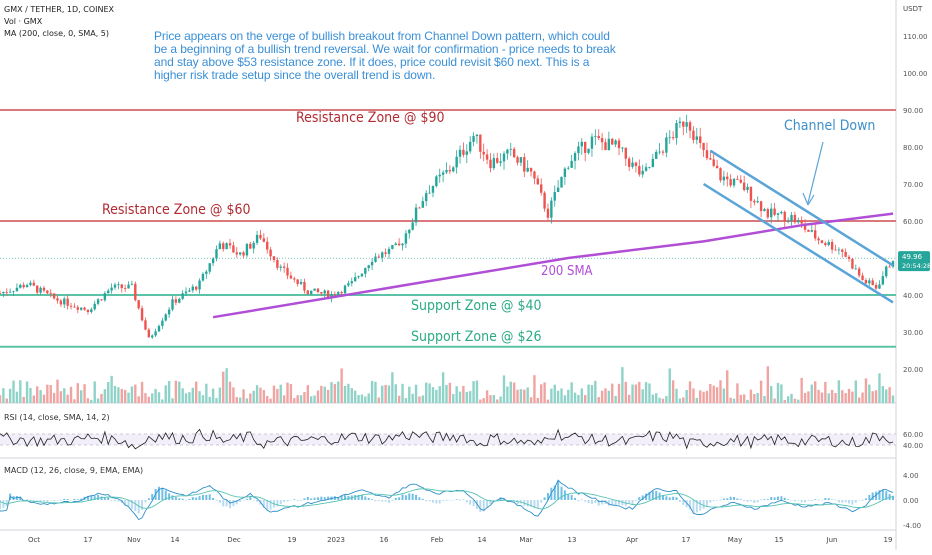  Describe the element at coordinates (57, 417) in the screenshot. I see `rsi-label: RSI (14, close, SMA, 14, 2)` at that location.